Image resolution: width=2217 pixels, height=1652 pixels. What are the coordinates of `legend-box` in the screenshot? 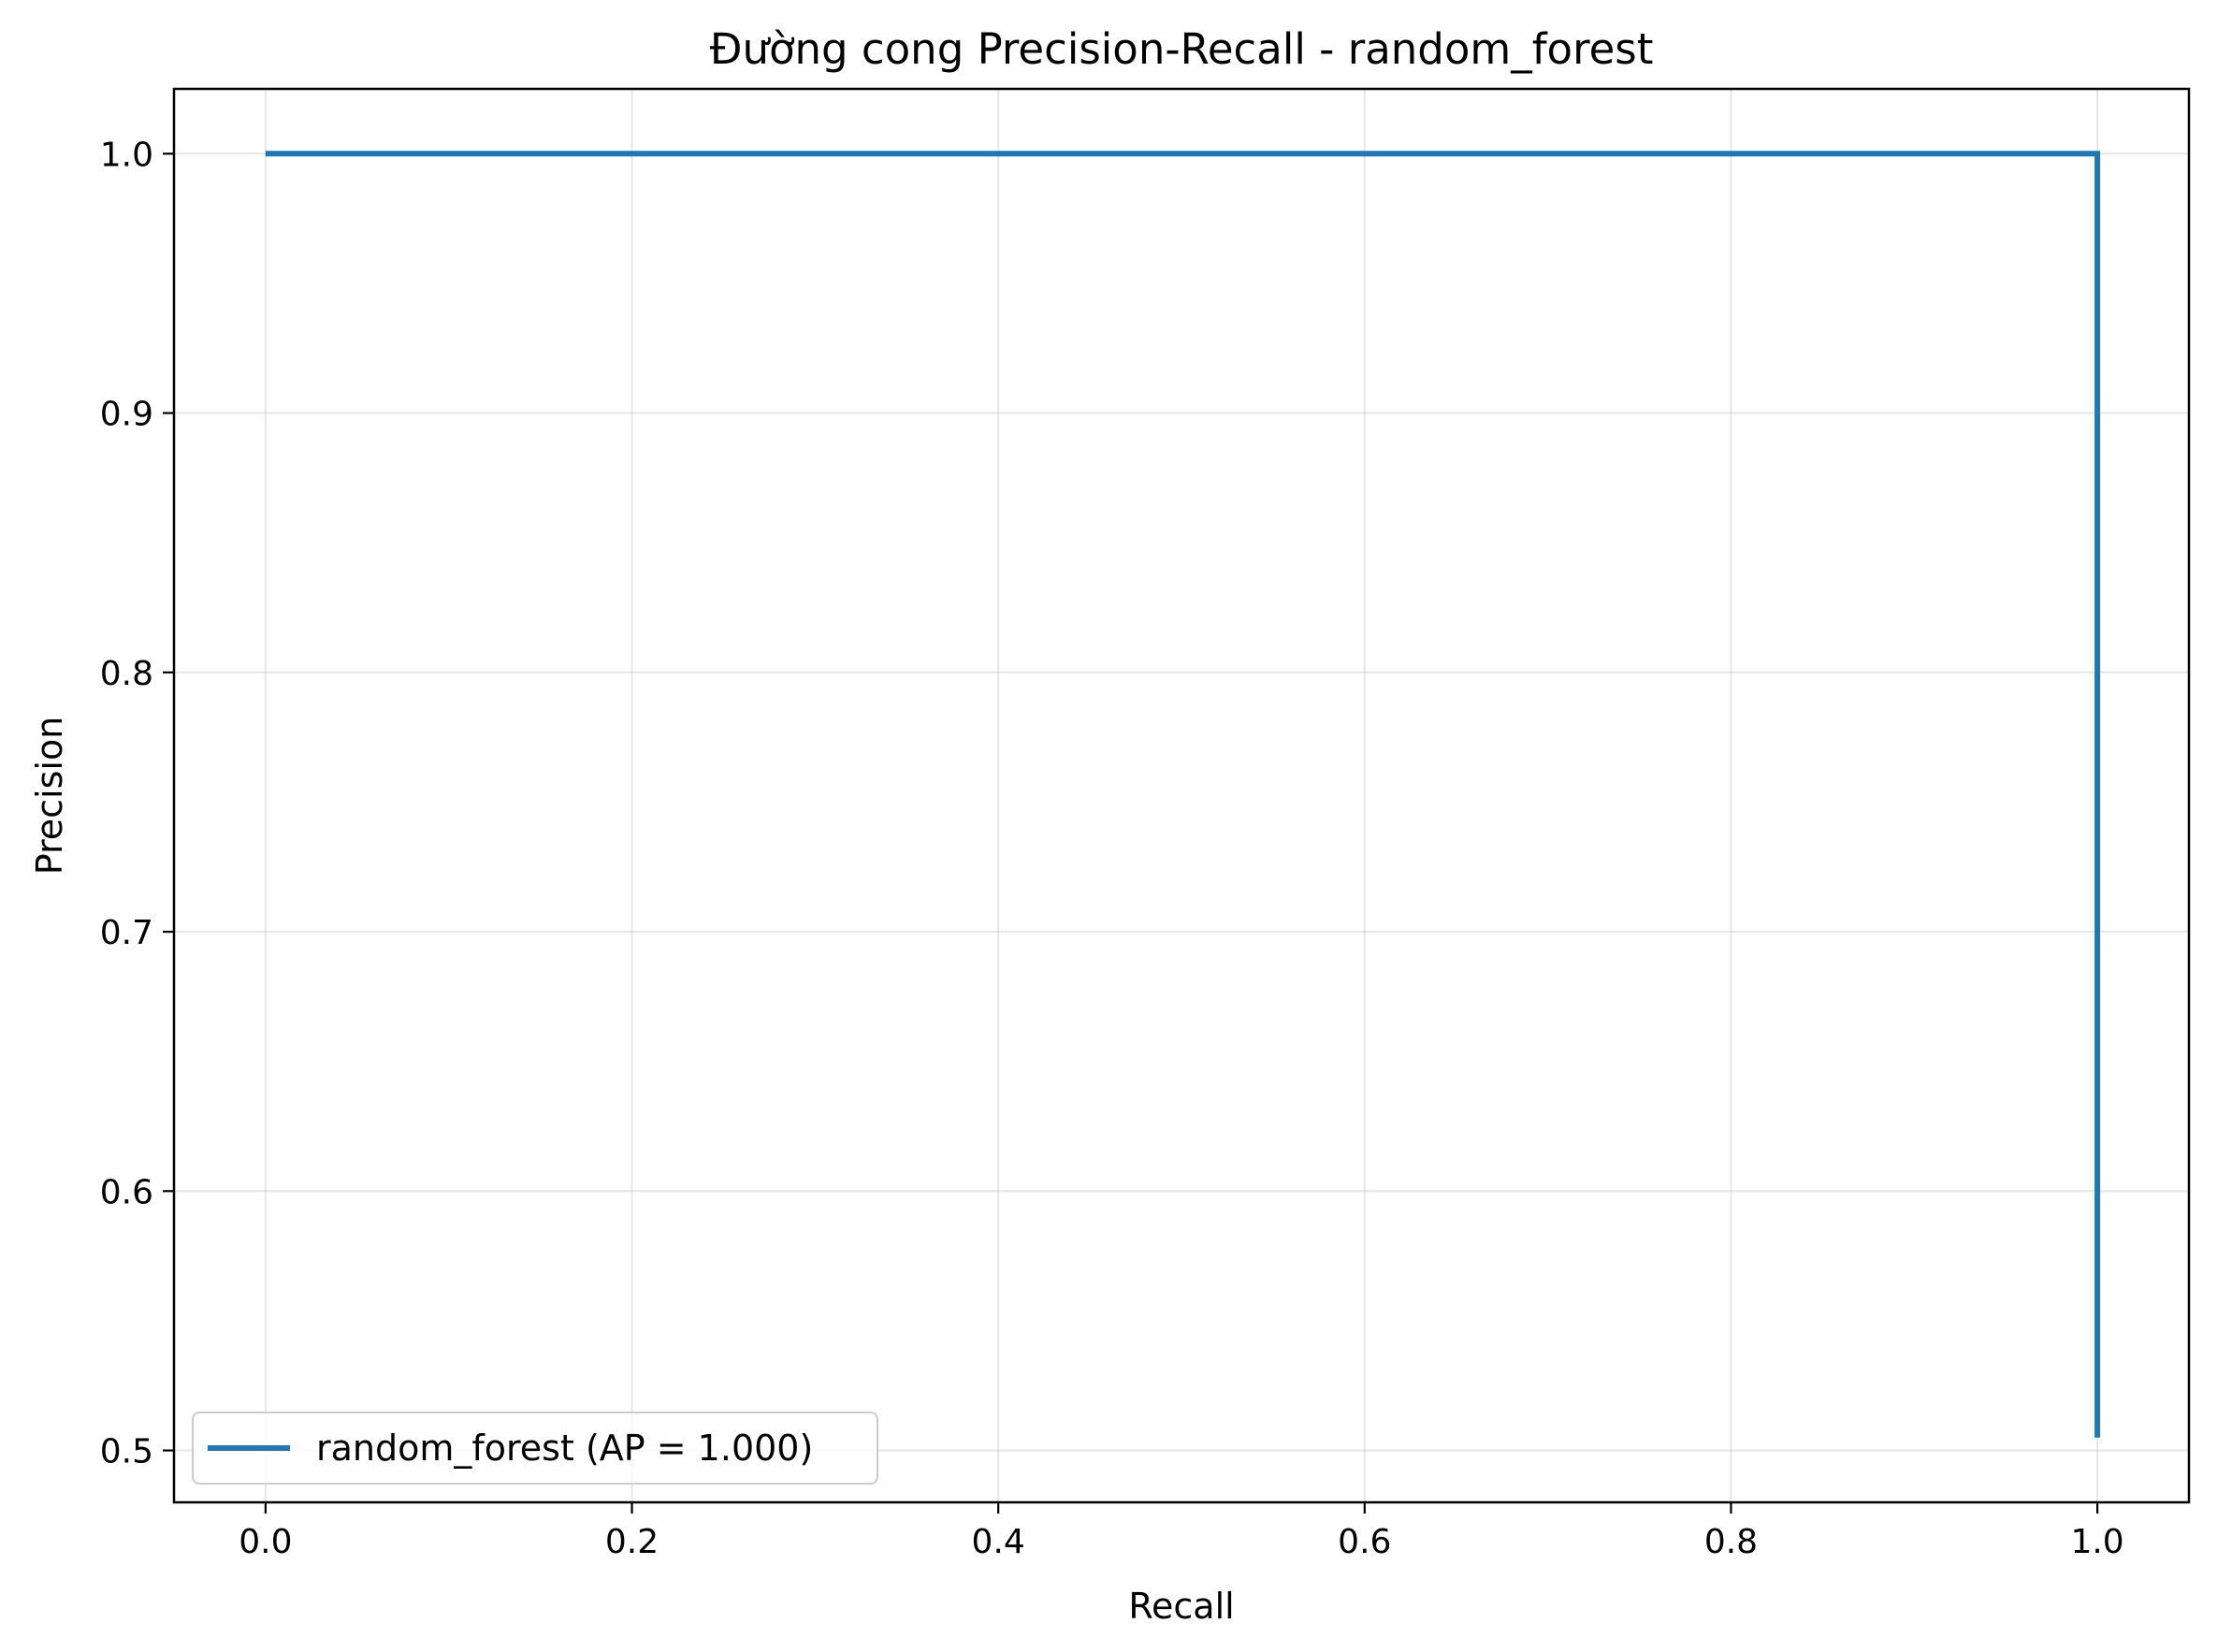 It's located at (535, 1448).